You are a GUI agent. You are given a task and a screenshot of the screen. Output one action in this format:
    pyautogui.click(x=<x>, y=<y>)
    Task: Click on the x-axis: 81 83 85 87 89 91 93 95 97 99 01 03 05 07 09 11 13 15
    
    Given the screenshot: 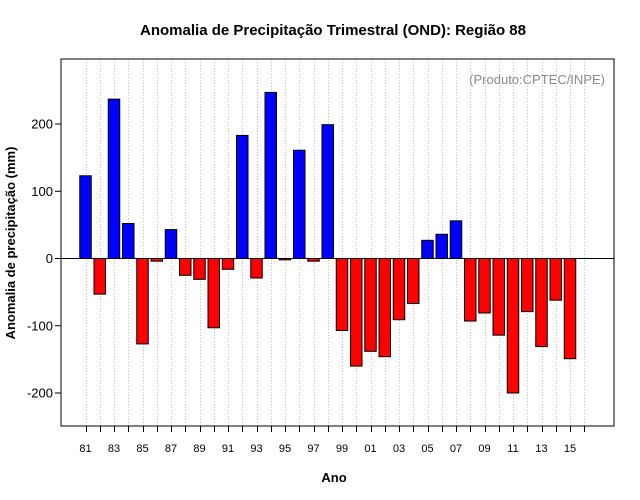 What is the action you would take?
    pyautogui.click(x=332, y=440)
    